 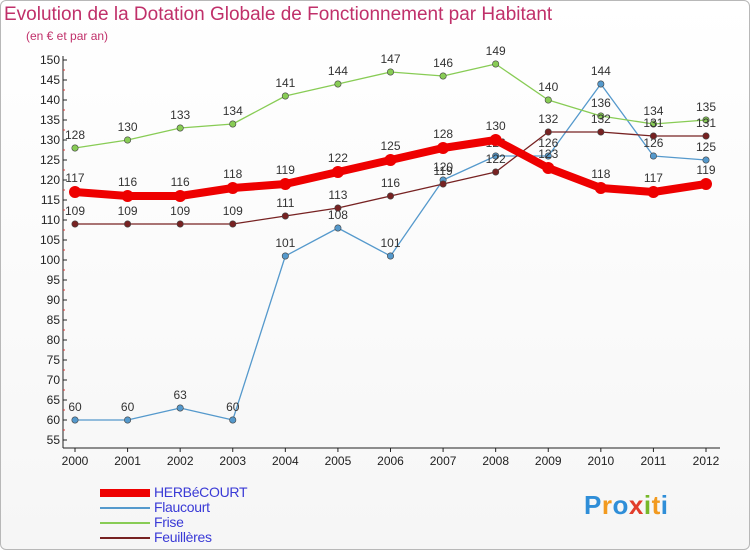 I want to click on data-label-herbécourt: 130, so click(x=496, y=126).